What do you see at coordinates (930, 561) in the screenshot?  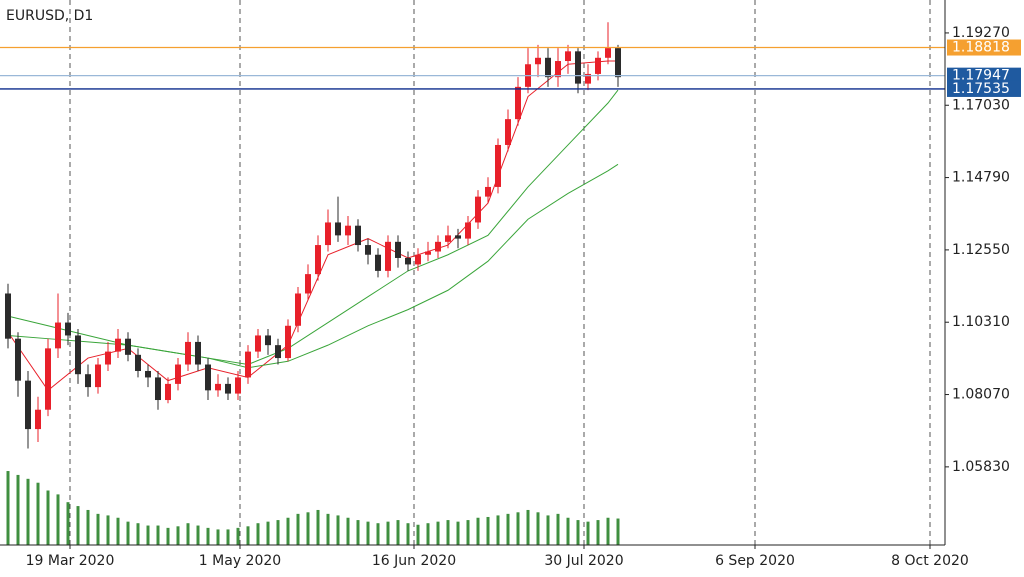 I see `x-tick-label: 8 Oct 2020` at bounding box center [930, 561].